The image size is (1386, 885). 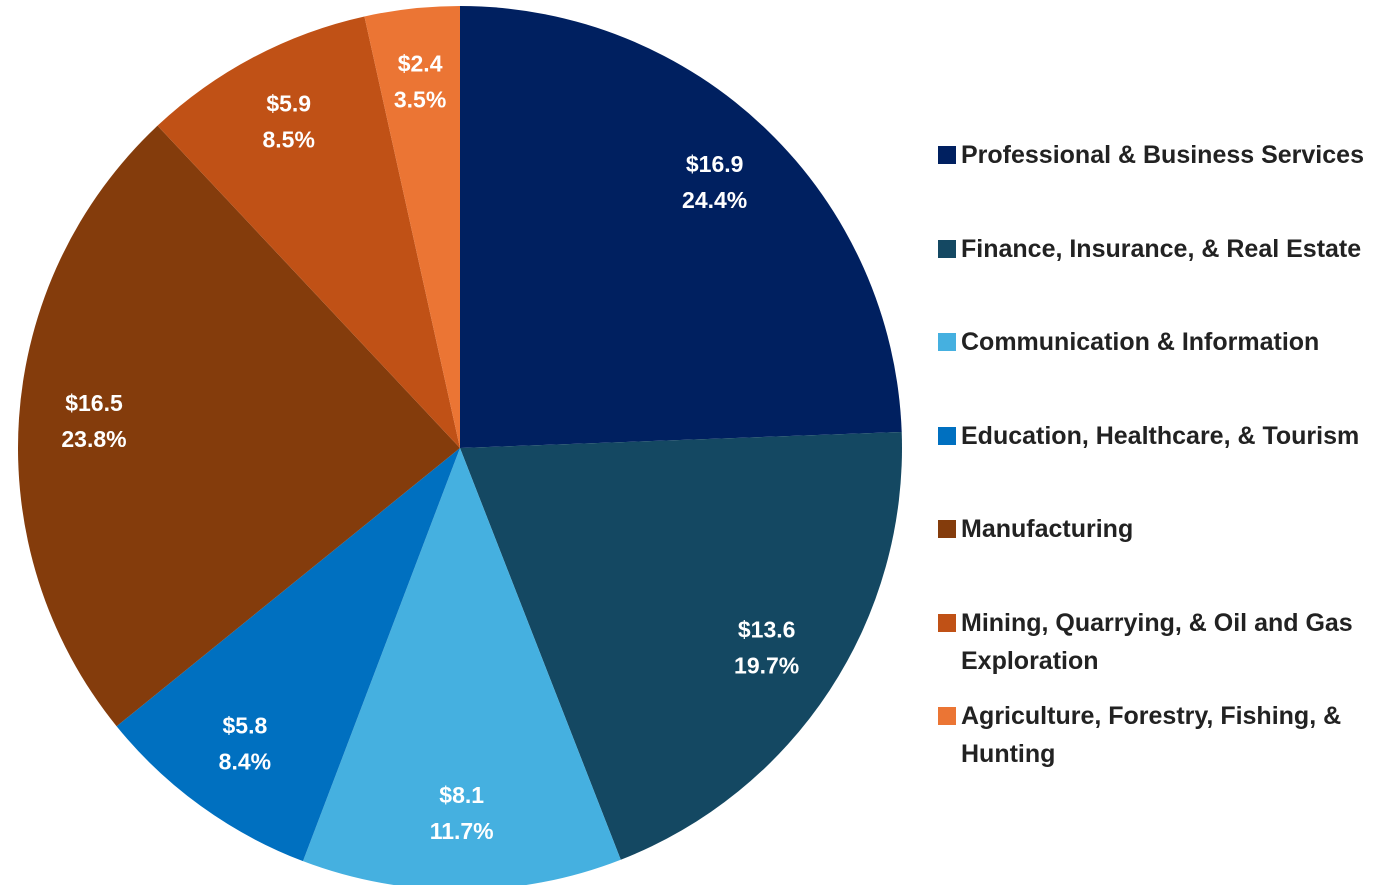 I want to click on share-label: 23.8%, so click(x=93, y=439).